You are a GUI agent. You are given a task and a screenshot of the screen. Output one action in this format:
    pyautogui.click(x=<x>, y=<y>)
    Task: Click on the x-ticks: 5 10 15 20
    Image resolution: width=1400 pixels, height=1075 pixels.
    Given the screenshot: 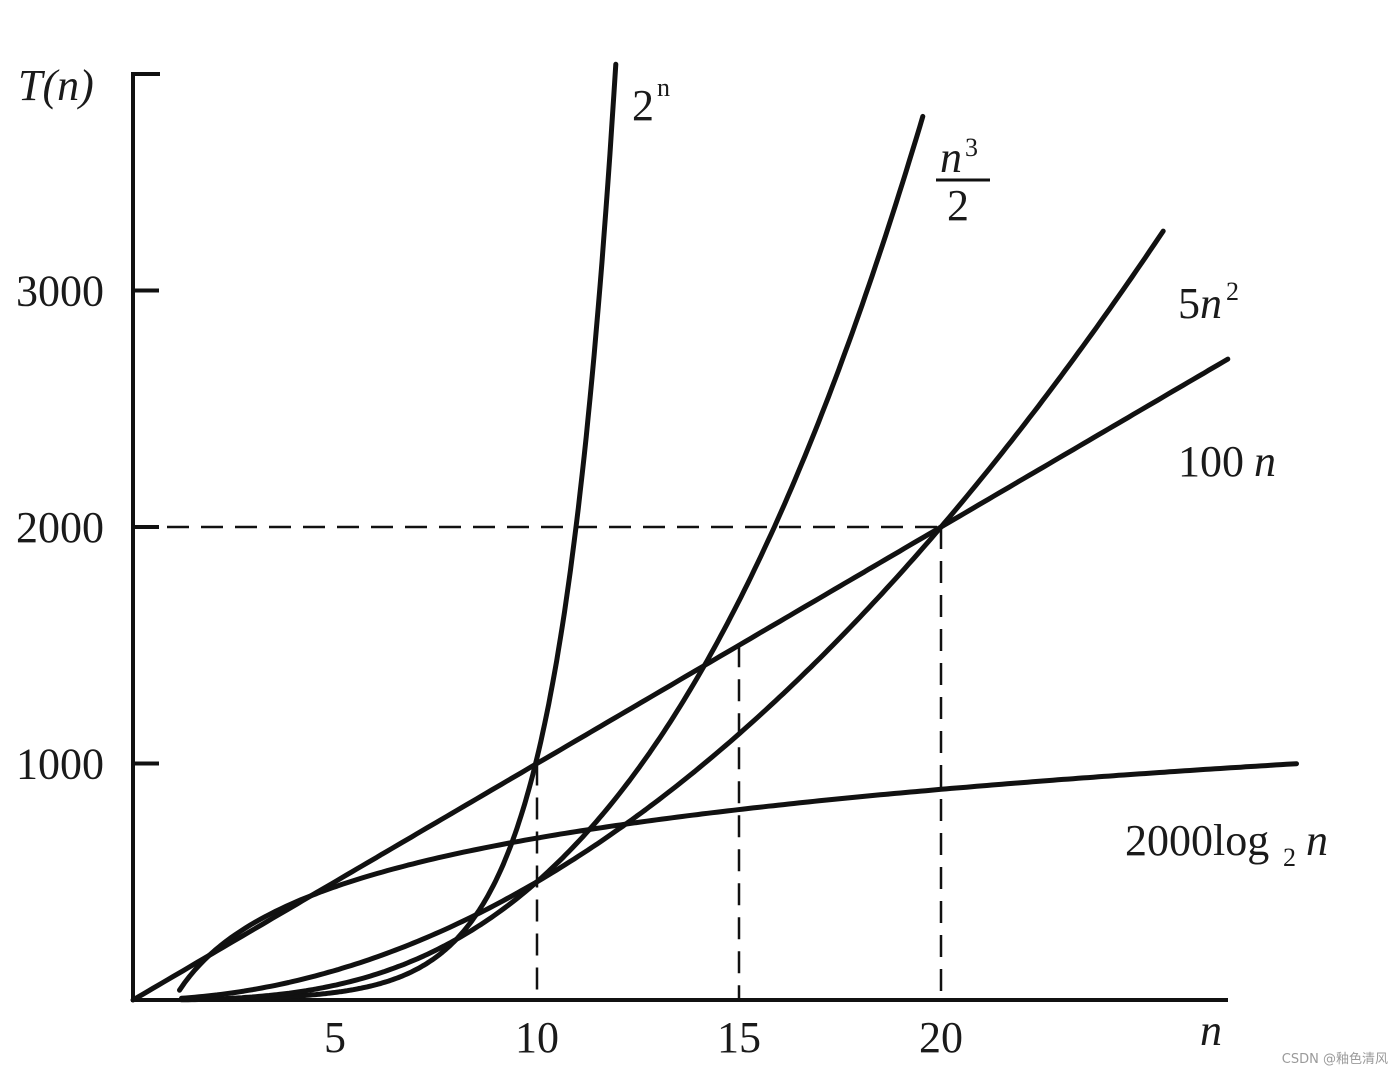 What is the action you would take?
    pyautogui.click(x=643, y=1037)
    